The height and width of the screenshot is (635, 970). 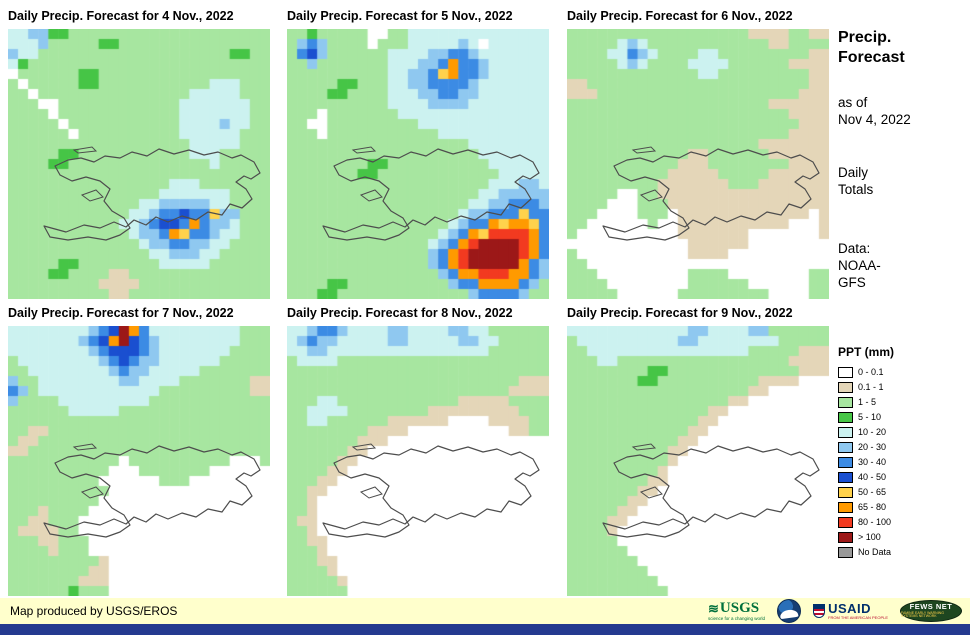 What do you see at coordinates (874, 119) in the screenshot?
I see `as-of-date: Nov 4, 2022` at bounding box center [874, 119].